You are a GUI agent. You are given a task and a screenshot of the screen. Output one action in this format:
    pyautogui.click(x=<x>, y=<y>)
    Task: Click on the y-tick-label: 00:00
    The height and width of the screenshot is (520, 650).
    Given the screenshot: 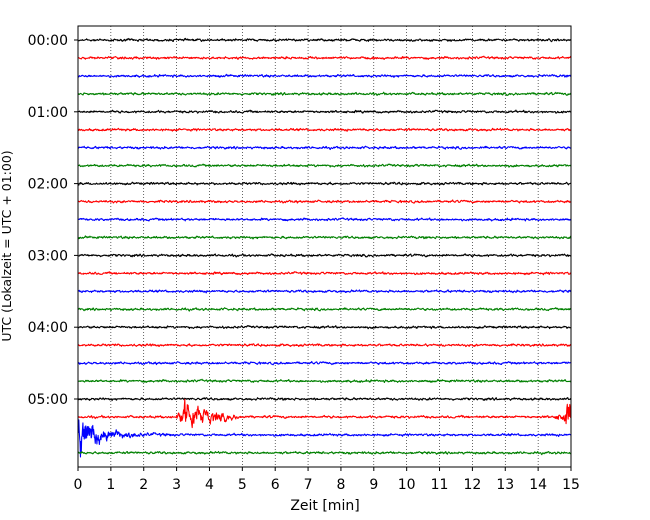 What is the action you would take?
    pyautogui.click(x=48, y=41)
    